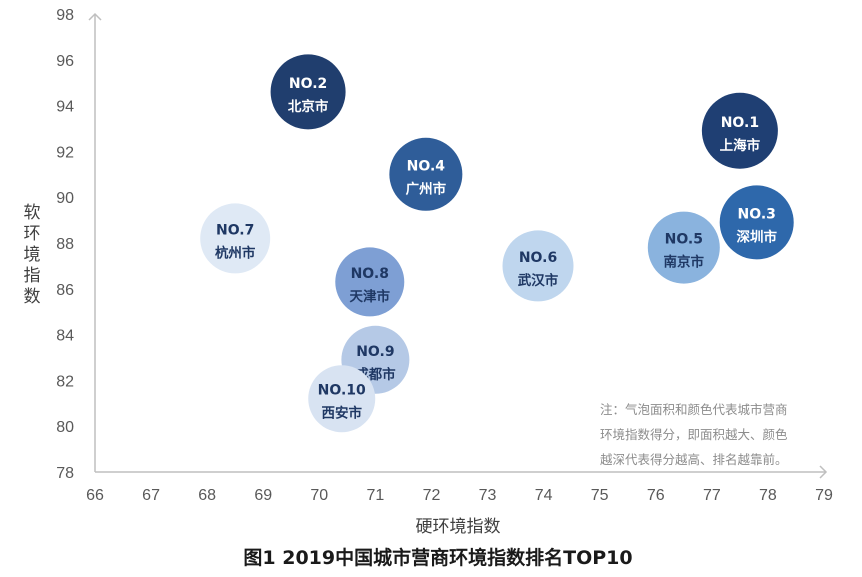  What do you see at coordinates (544, 495) in the screenshot?
I see `x-tick-label: 74` at bounding box center [544, 495].